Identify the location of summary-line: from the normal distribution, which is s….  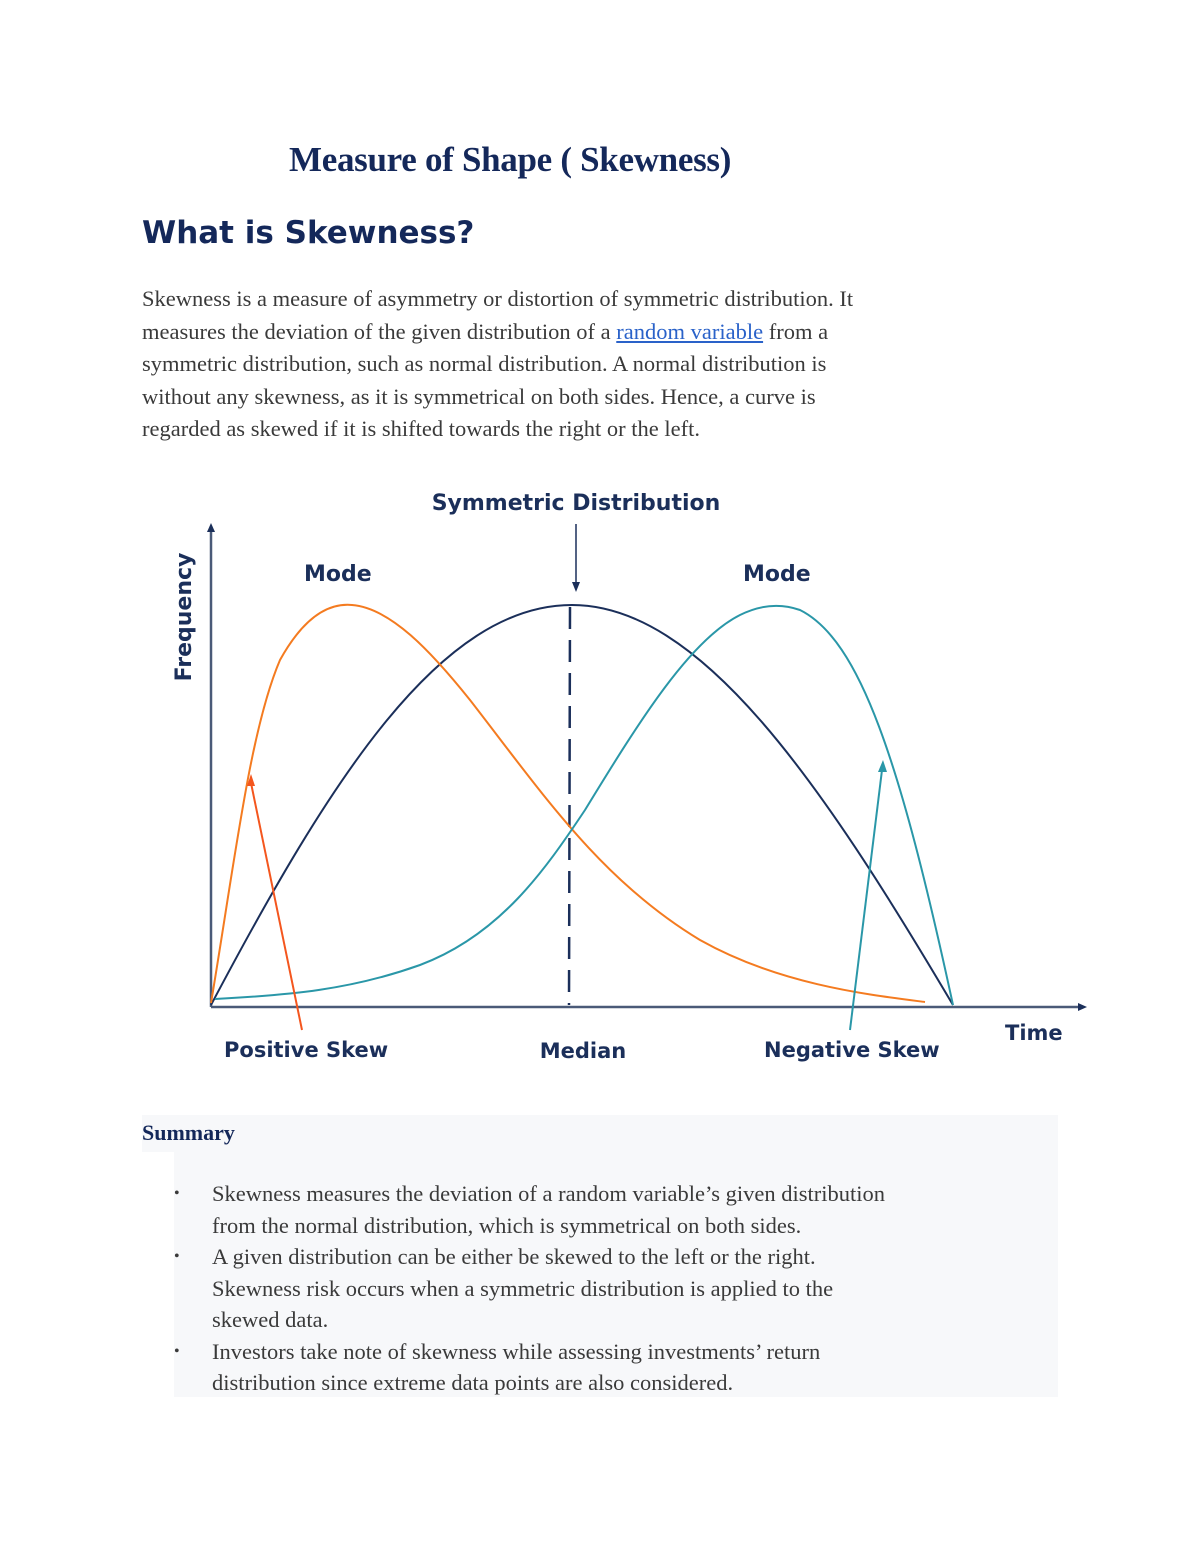
(507, 1225).